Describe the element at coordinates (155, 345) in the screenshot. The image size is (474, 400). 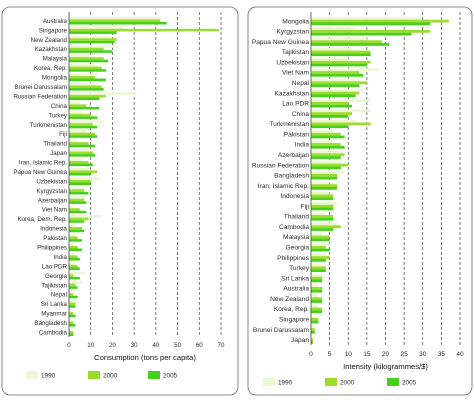
I see `consumption-x-tick-label: 40` at that location.